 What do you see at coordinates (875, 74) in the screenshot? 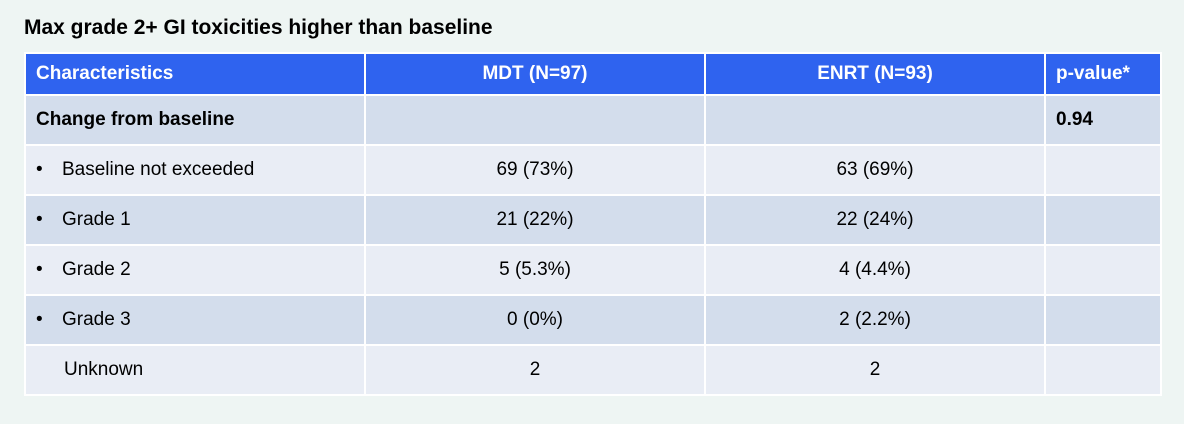
I see `header-cell: ENRT (N=93)` at bounding box center [875, 74].